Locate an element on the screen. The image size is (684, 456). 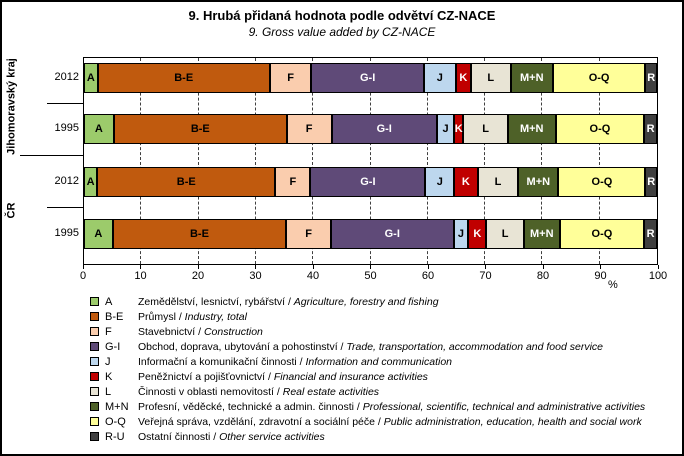
bar-segment-A: A is located at coordinates (91, 78).